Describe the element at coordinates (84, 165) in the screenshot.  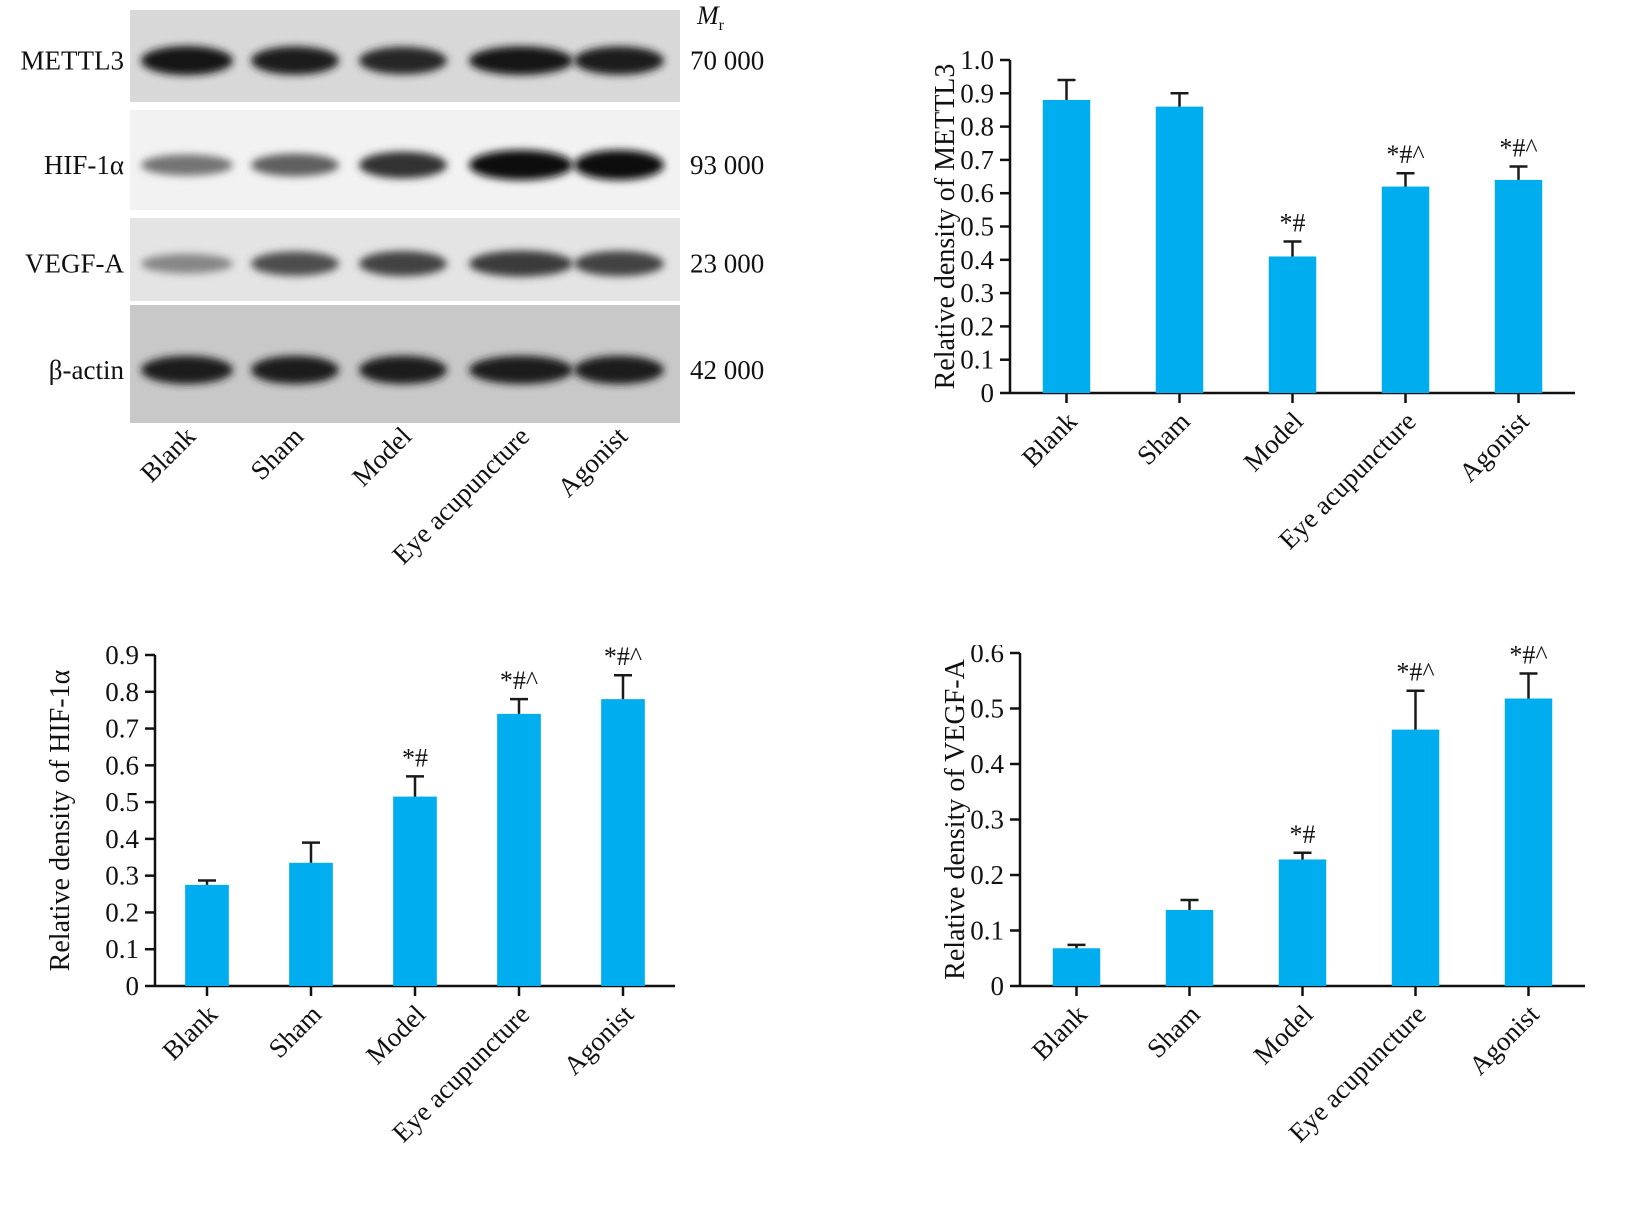
I see `protein-label: HIF-1α` at that location.